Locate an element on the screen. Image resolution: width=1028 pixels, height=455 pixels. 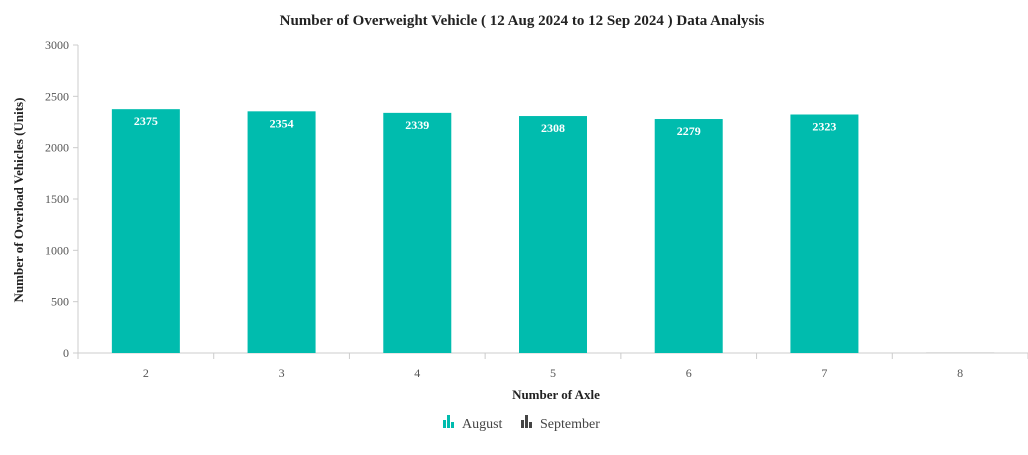
y-tick-label: 3000 is located at coordinates (57, 45).